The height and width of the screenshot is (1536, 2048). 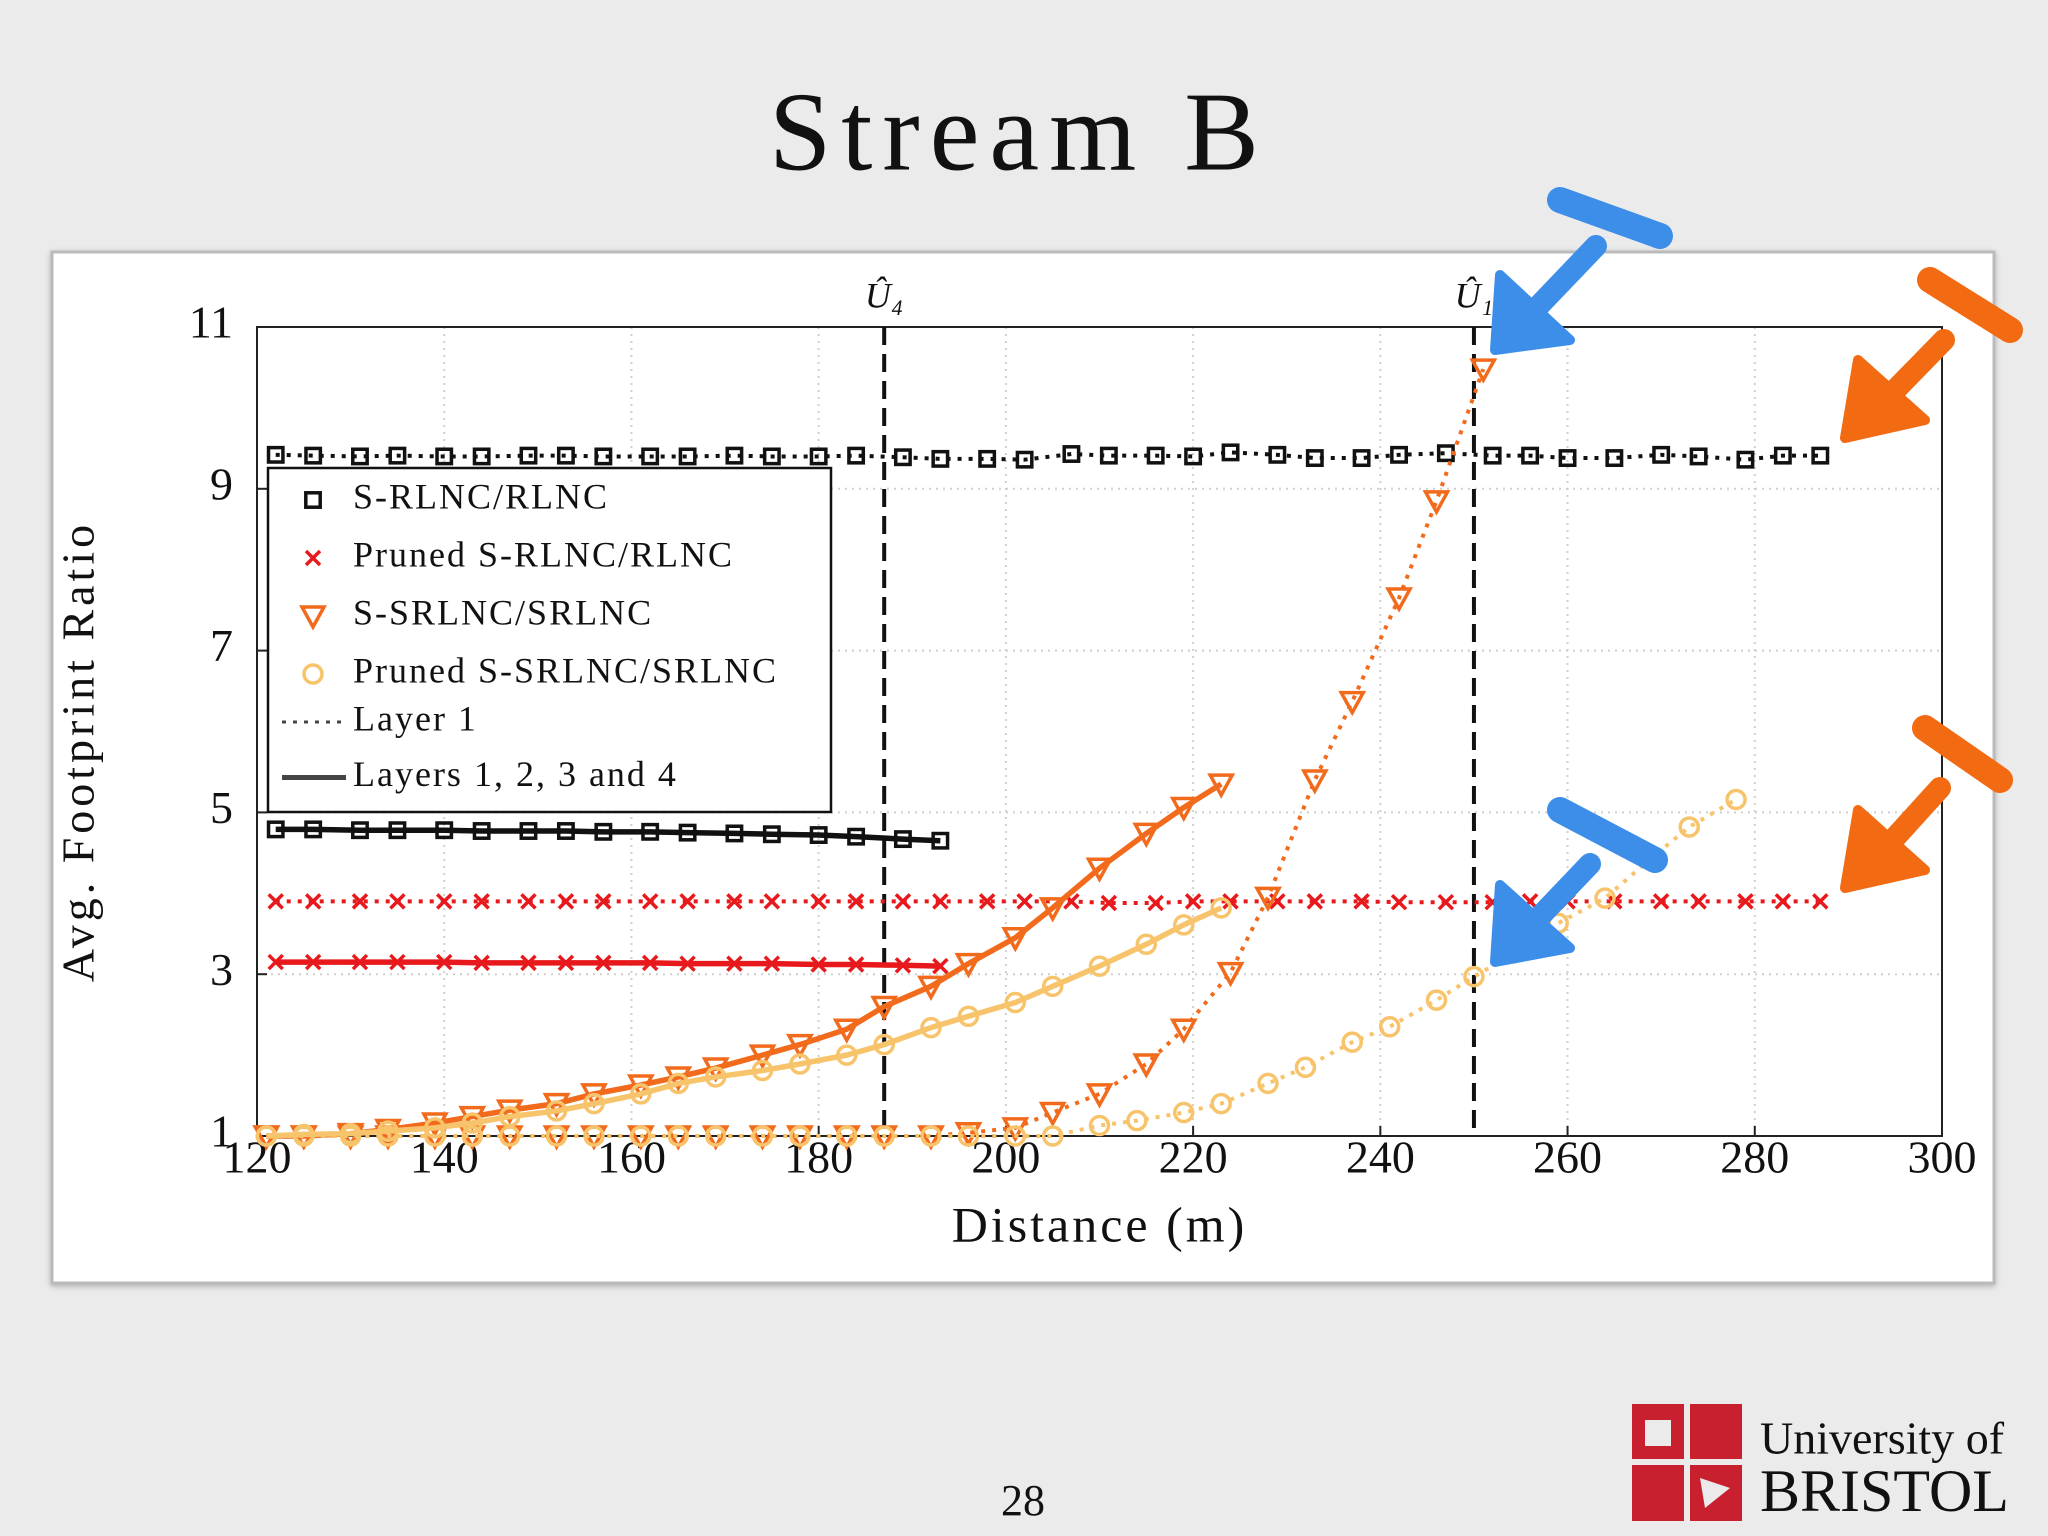 I want to click on y-tick-label: 3, so click(x=221, y=969).